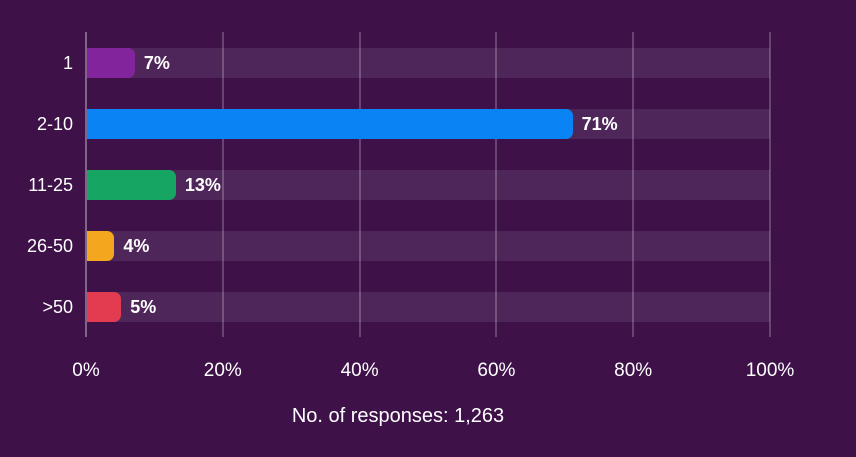  What do you see at coordinates (770, 370) in the screenshot?
I see `x-tick-label: 100%` at bounding box center [770, 370].